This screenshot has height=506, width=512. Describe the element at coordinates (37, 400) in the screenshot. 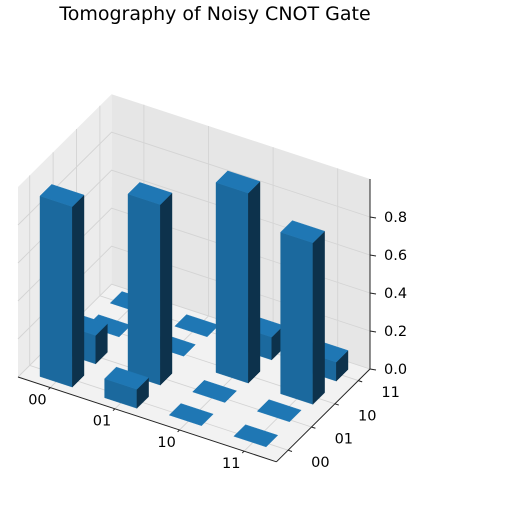

I see `x-tick-label: 00` at that location.